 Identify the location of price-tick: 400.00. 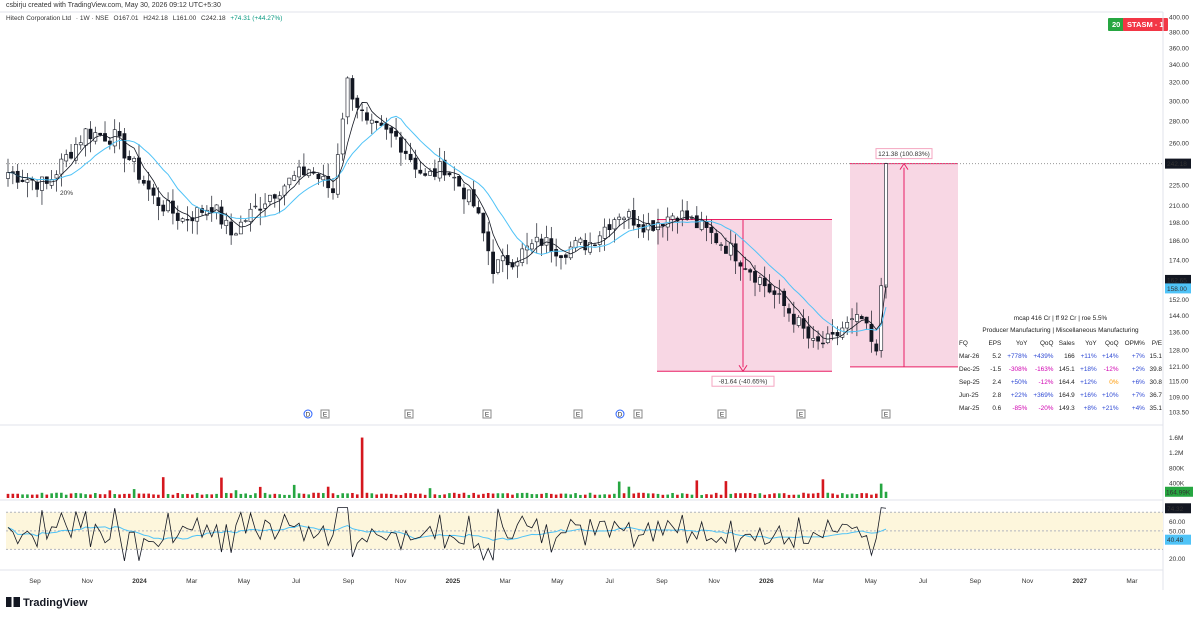
(1179, 18).